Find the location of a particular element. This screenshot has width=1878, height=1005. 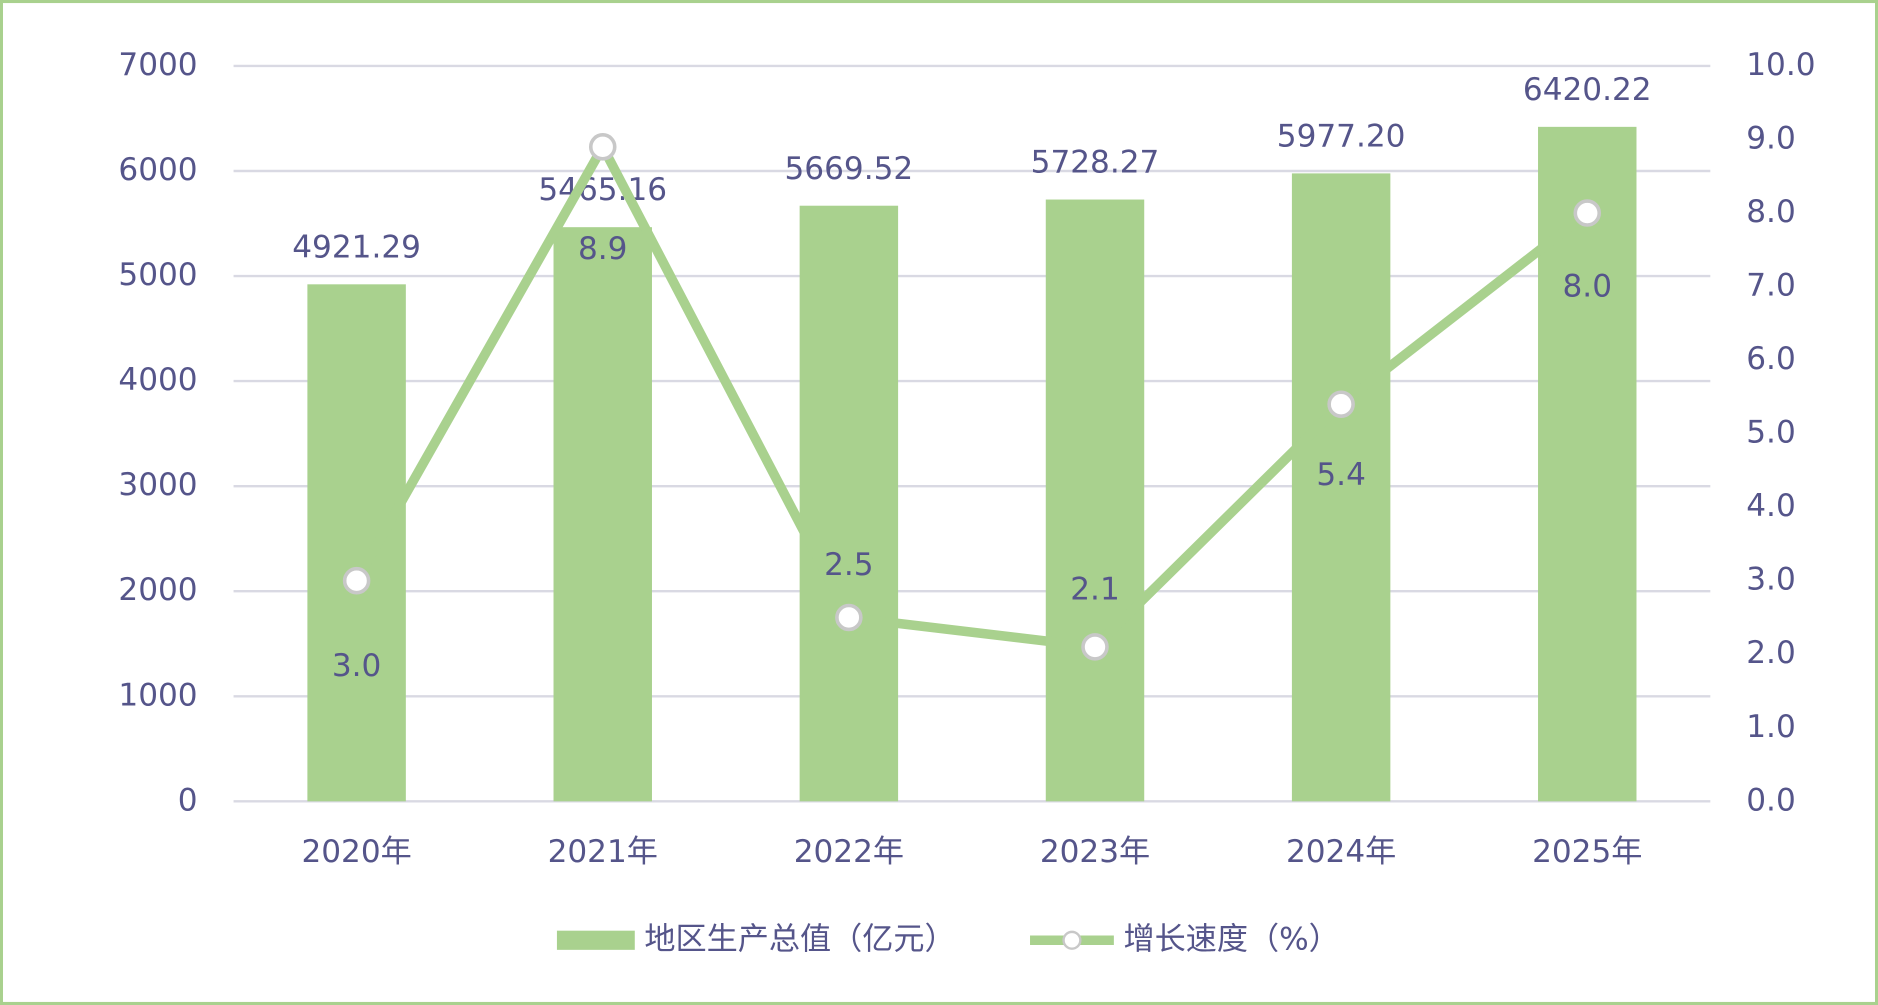

y-tick-label: 2000 is located at coordinates (157, 590).